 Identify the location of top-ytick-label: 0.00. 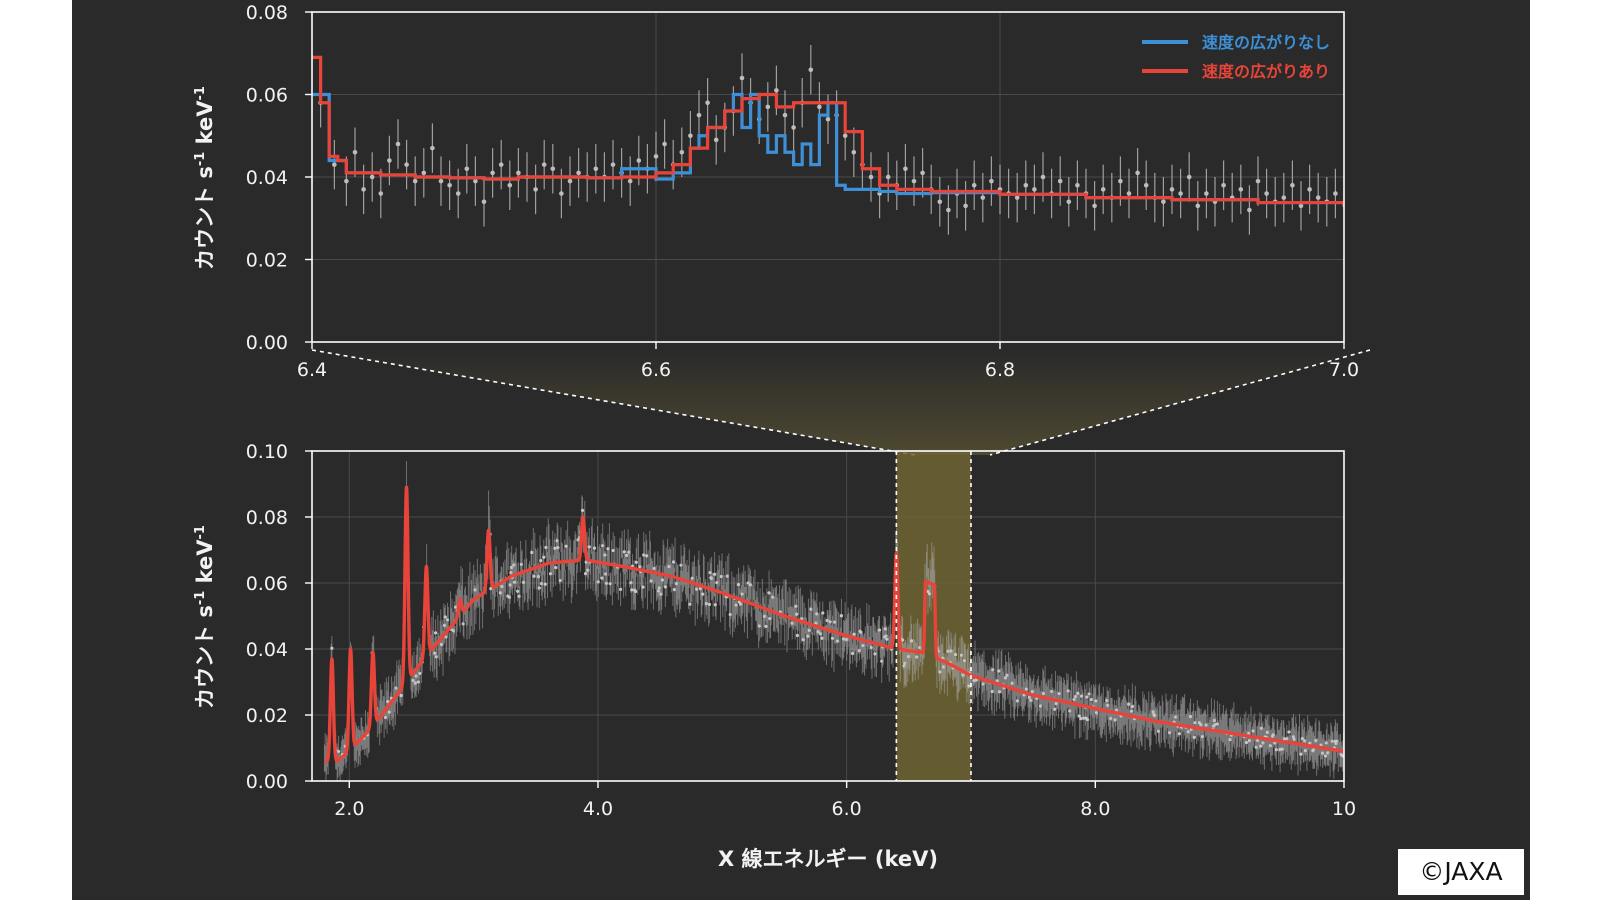
(267, 343).